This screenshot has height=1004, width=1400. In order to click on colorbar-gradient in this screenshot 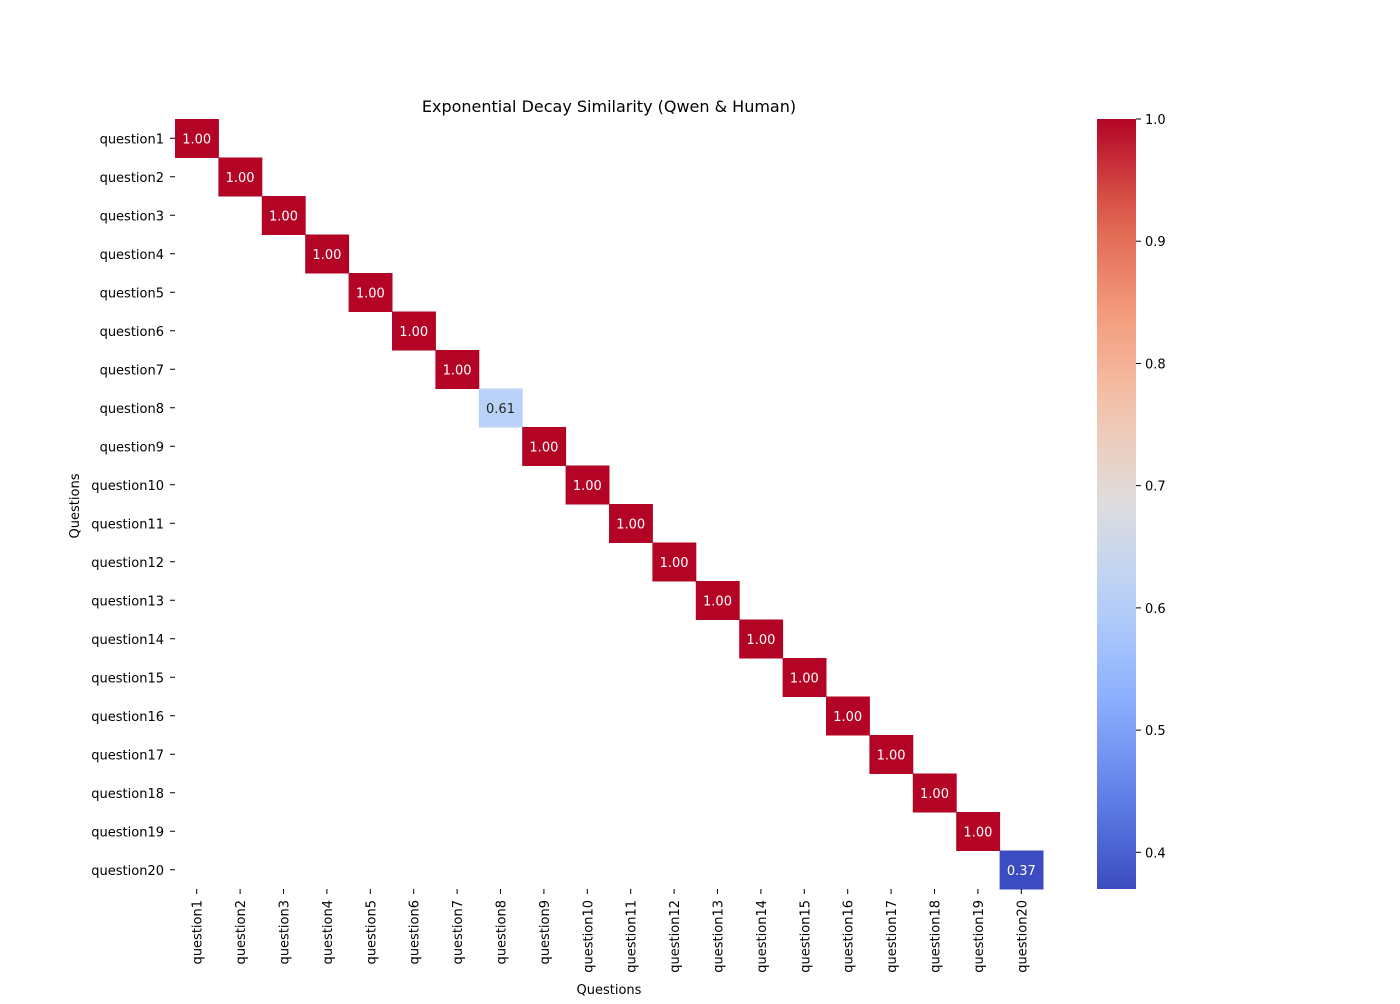, I will do `click(1116, 504)`.